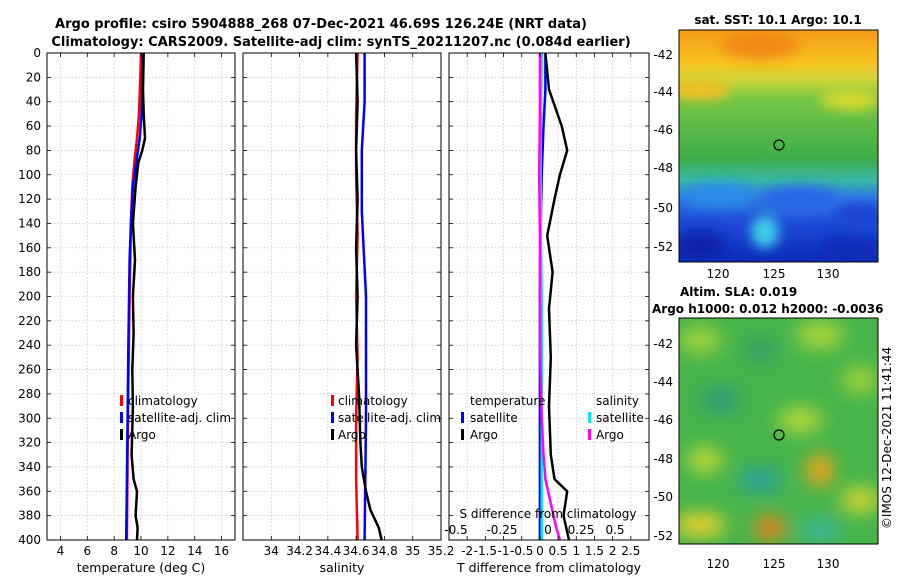 This screenshot has width=900, height=580. What do you see at coordinates (356, 551) in the screenshot?
I see `x-tick-label: 34.6` at bounding box center [356, 551].